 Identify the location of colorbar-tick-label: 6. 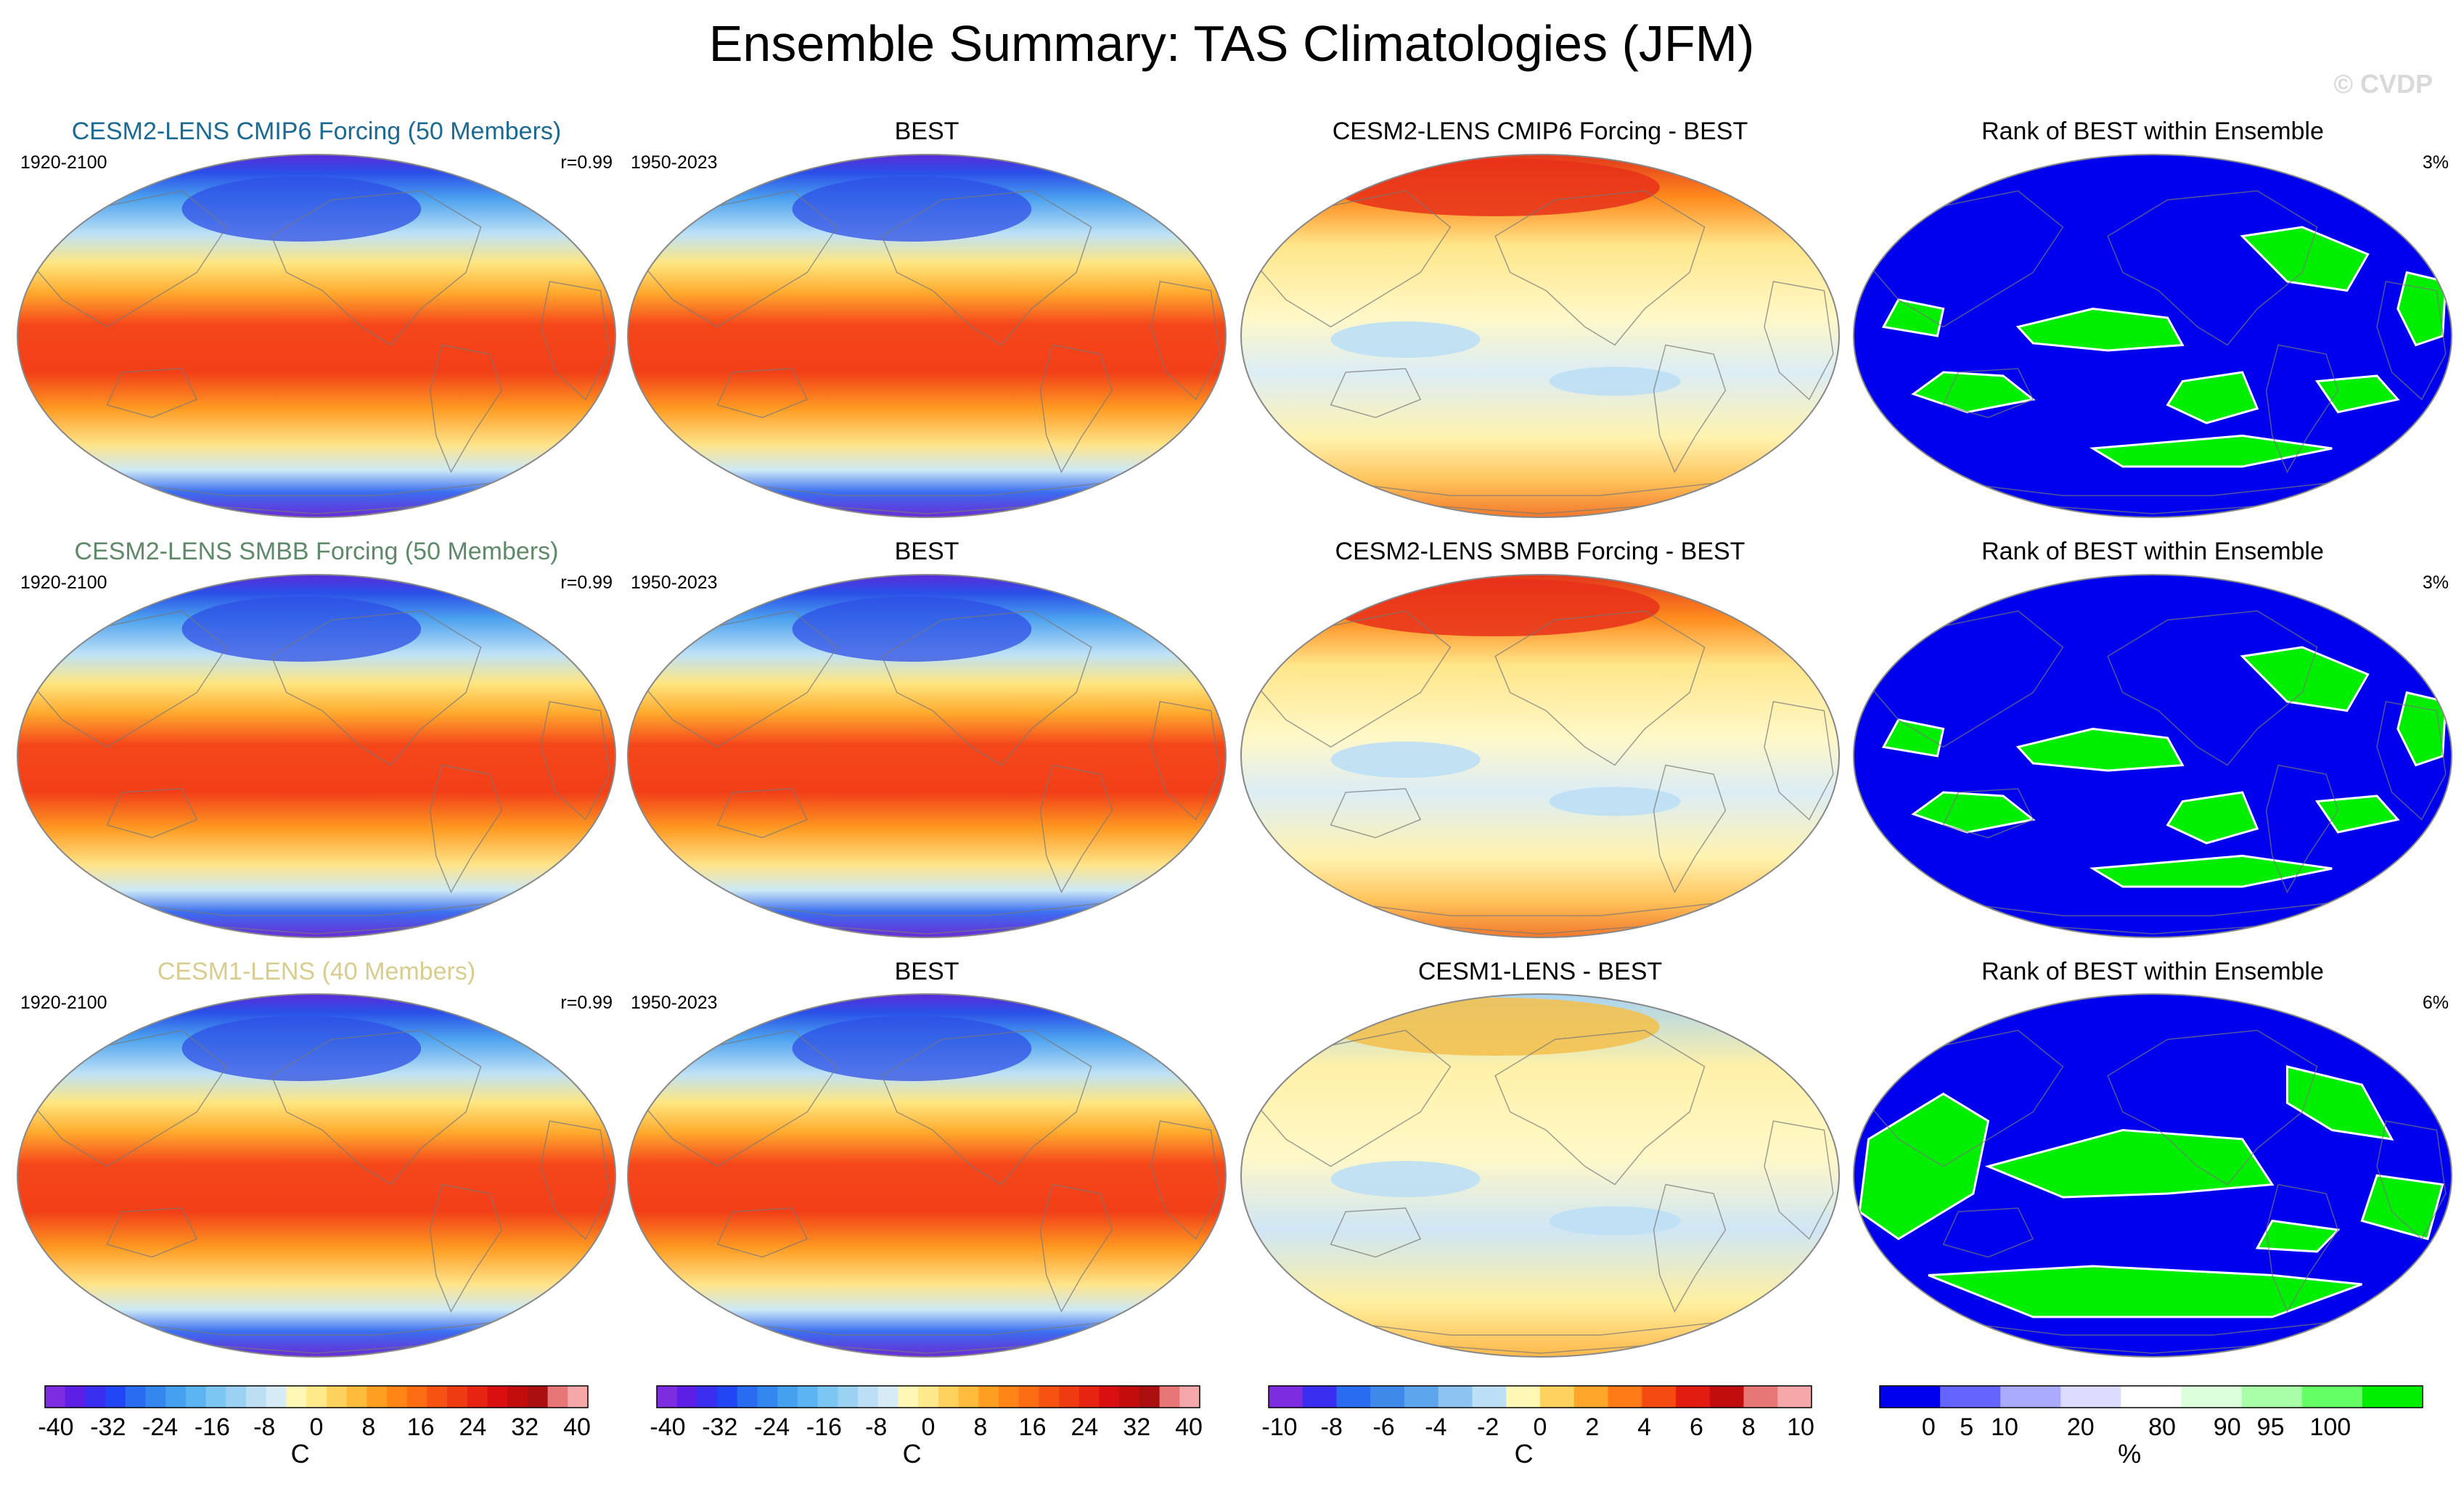
(1696, 1427).